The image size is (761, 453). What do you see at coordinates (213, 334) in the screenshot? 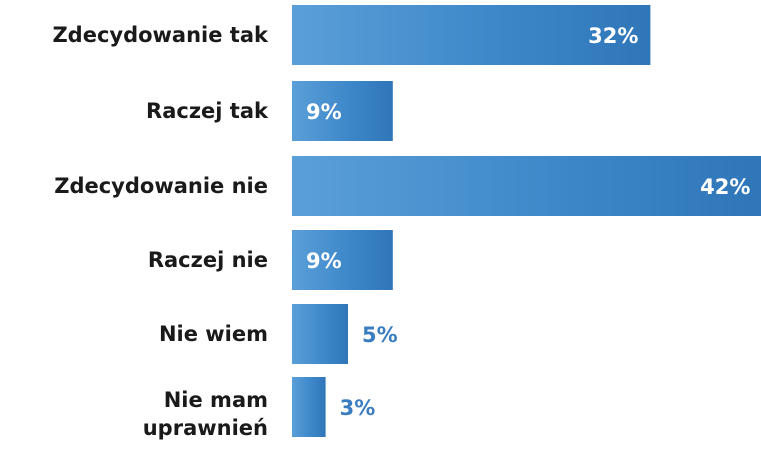
I see `category-label-4: Nie wiem` at bounding box center [213, 334].